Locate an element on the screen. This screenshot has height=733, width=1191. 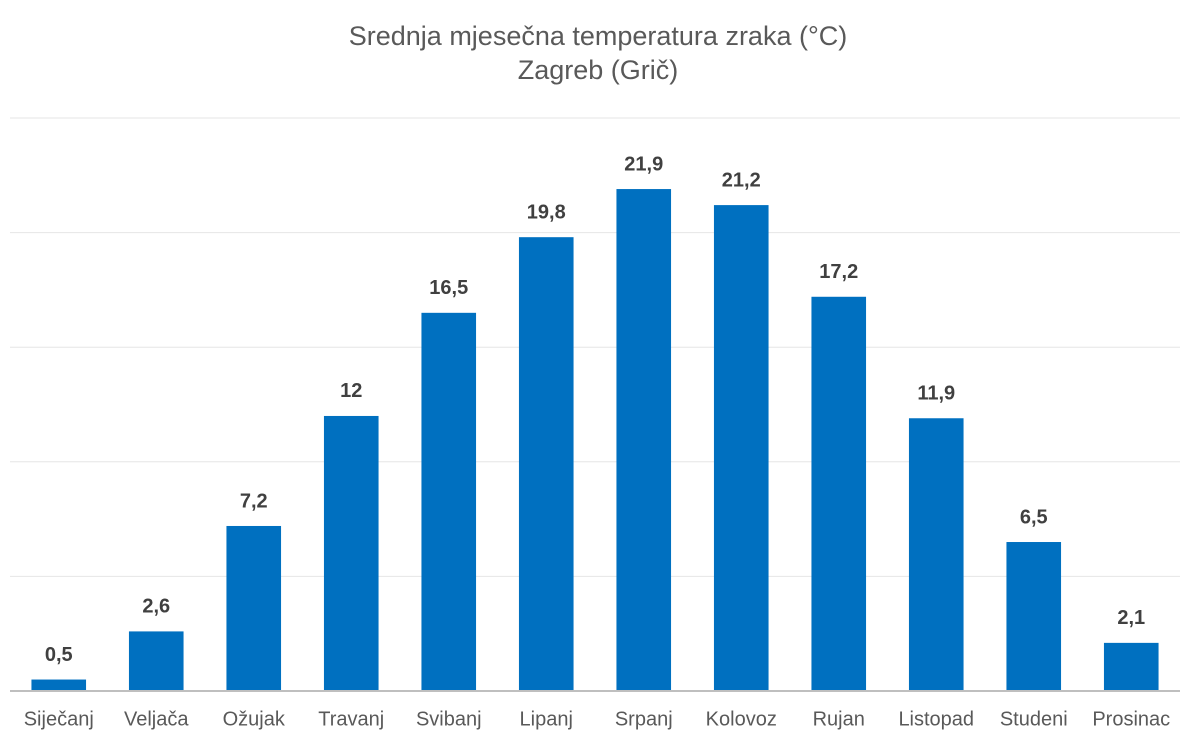
x-tick-label: Rujan is located at coordinates (839, 719).